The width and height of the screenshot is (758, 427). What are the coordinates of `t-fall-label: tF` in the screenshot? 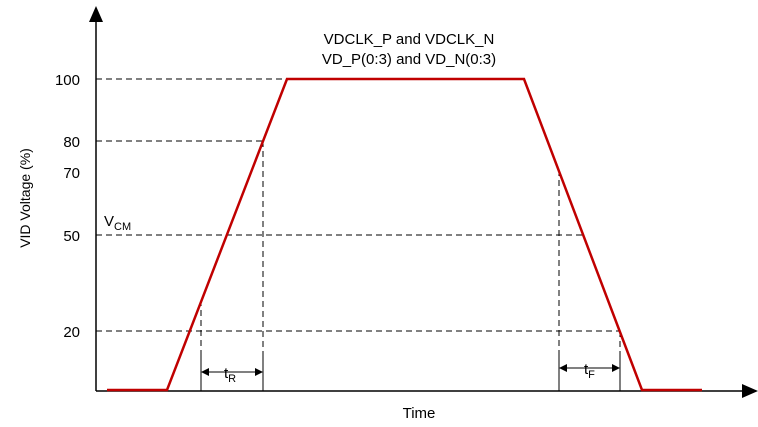 It's located at (589, 371).